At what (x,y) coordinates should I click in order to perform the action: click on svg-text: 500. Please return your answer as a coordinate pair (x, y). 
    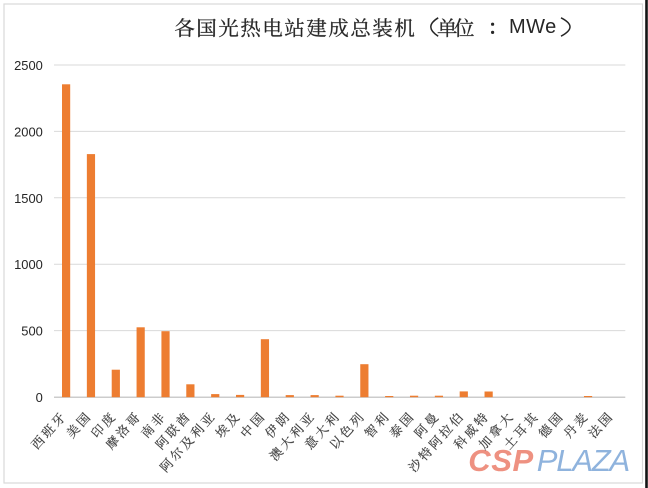
    Looking at the image, I should click on (32, 331).